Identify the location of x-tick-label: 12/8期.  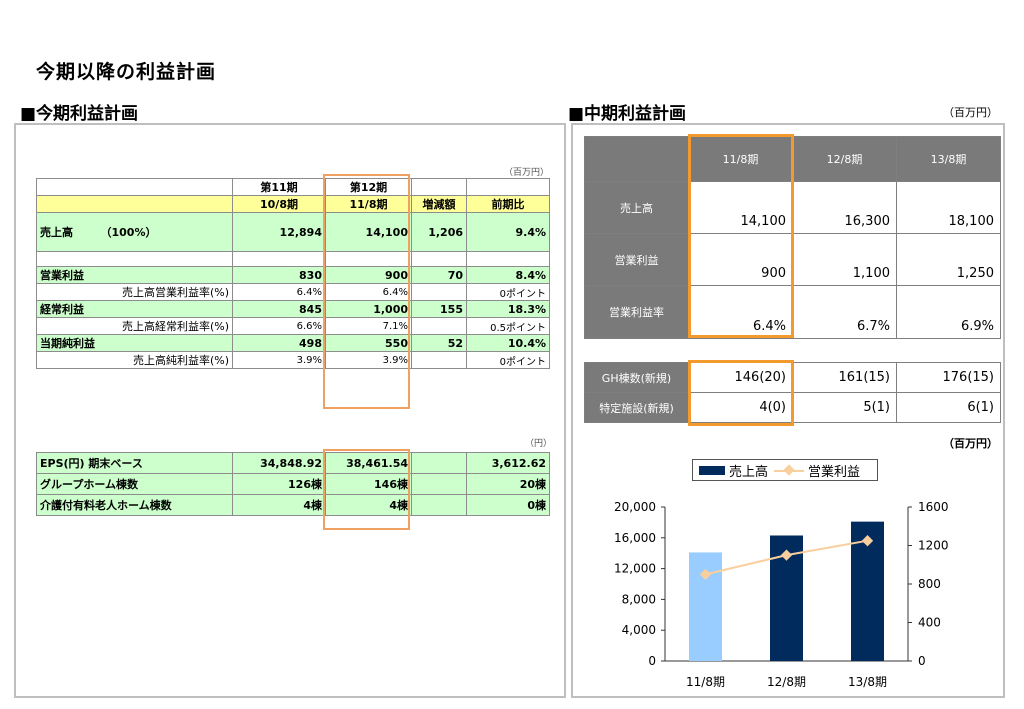
(786, 682).